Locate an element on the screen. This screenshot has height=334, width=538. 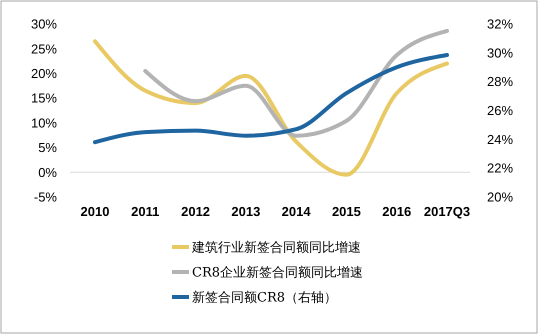
y-tick-label: 10% is located at coordinates (44, 122).